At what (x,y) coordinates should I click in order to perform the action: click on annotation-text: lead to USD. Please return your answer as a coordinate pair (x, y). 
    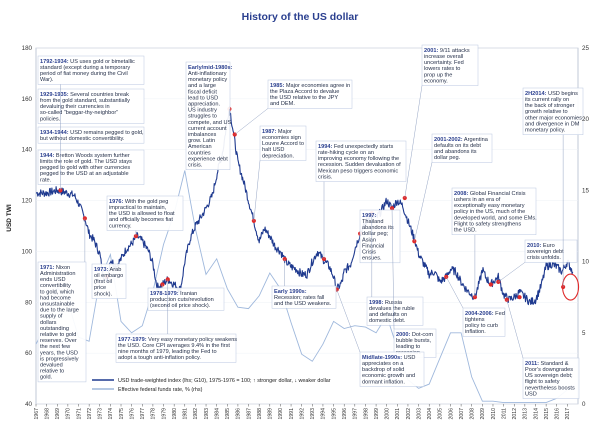
    Looking at the image, I should click on (203, 98).